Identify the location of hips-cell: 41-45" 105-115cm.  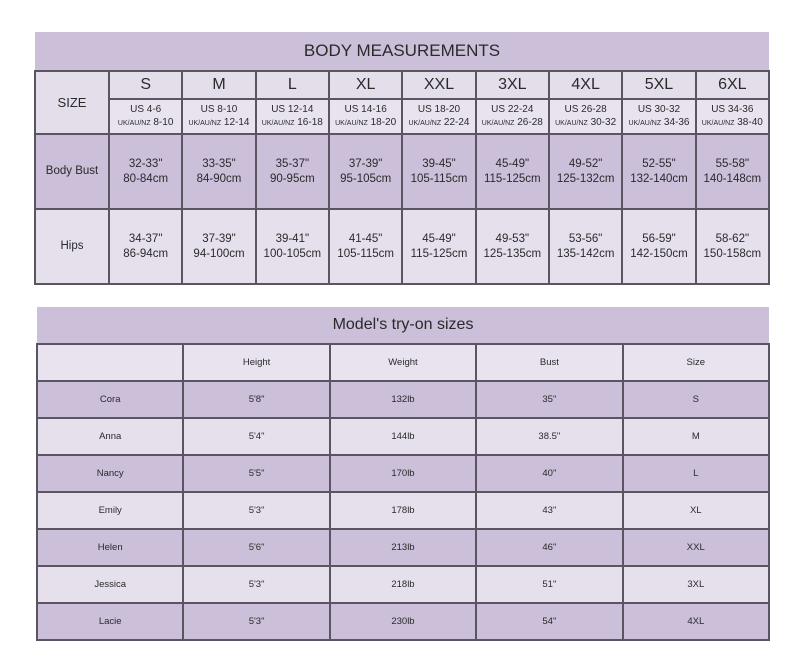
(365, 246).